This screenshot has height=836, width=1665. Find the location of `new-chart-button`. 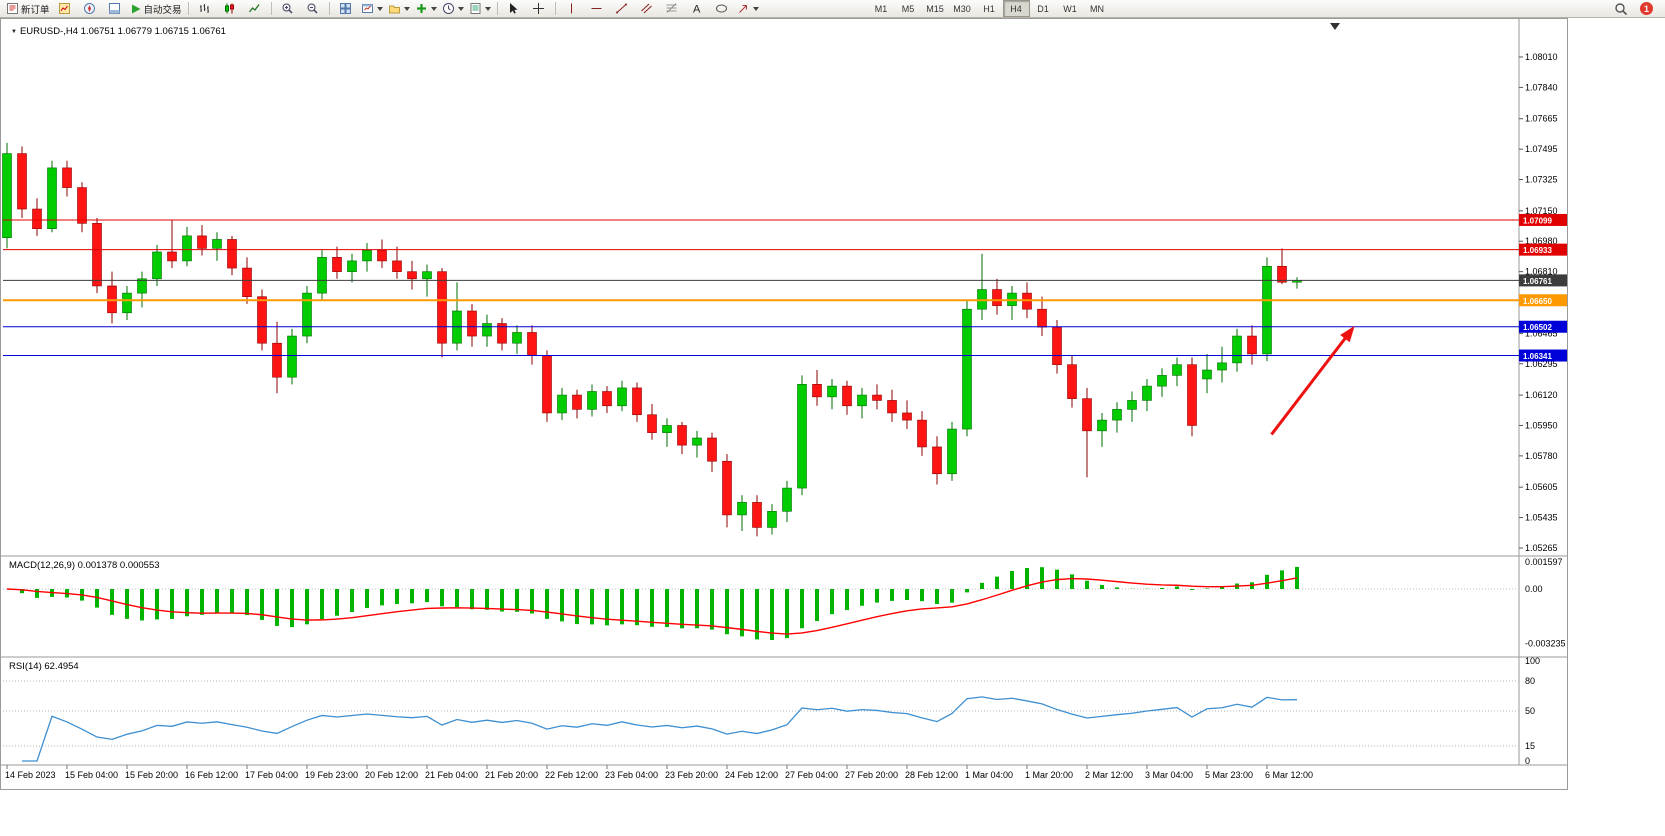

new-chart-button is located at coordinates (372, 9).